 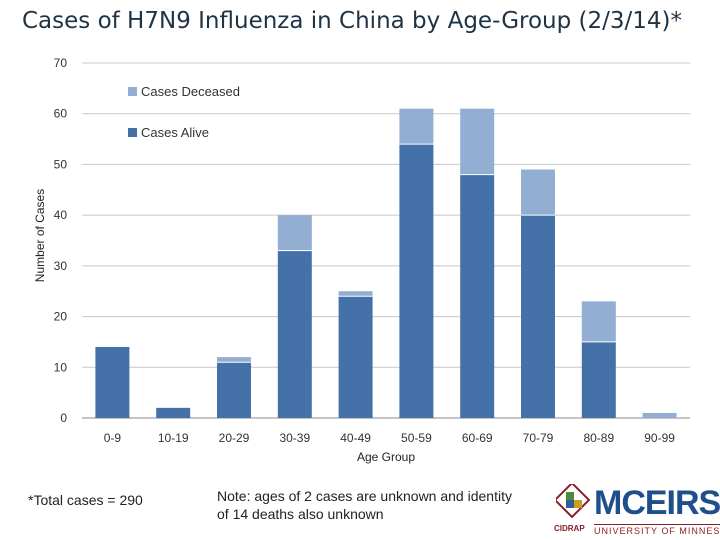 I want to click on total-cases-footnote: *Total cases = 290, so click(x=85, y=500).